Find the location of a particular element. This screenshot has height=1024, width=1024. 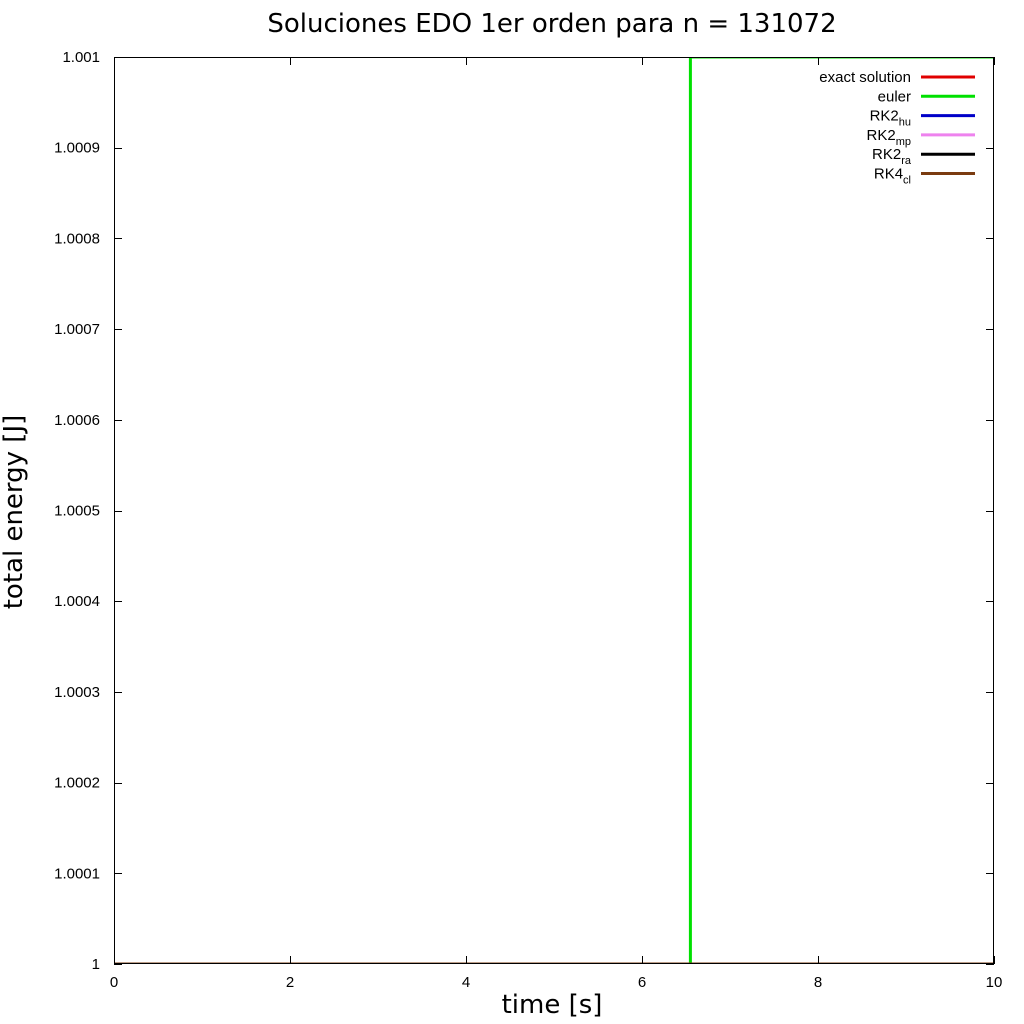

y-tick-label: 1.0002 is located at coordinates (77, 783).